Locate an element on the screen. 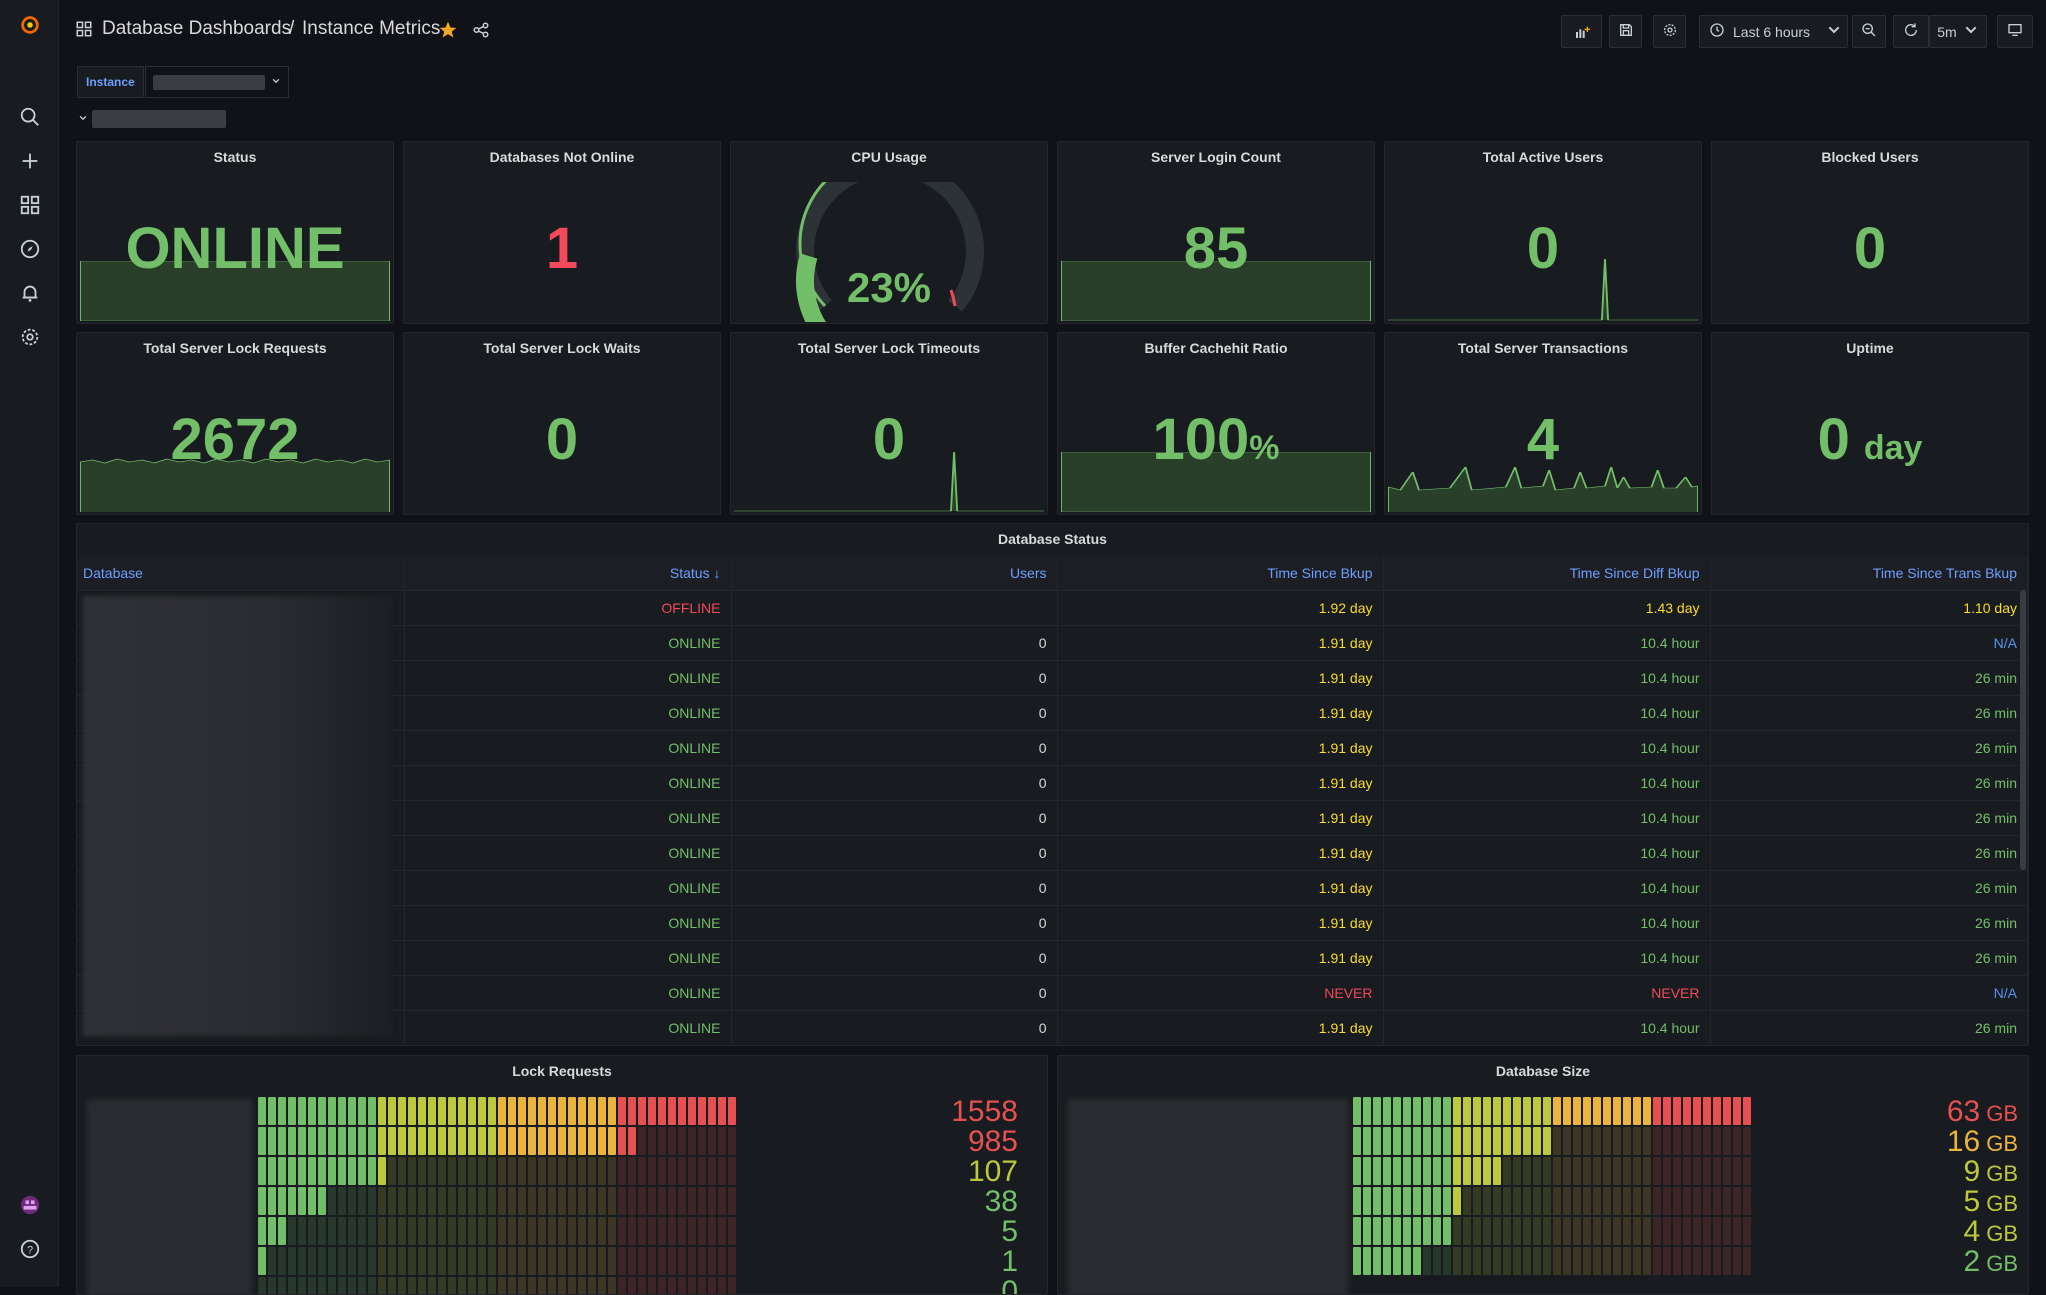 This screenshot has height=1295, width=2046. bar-gauge-number: 2 is located at coordinates (1972, 1261).